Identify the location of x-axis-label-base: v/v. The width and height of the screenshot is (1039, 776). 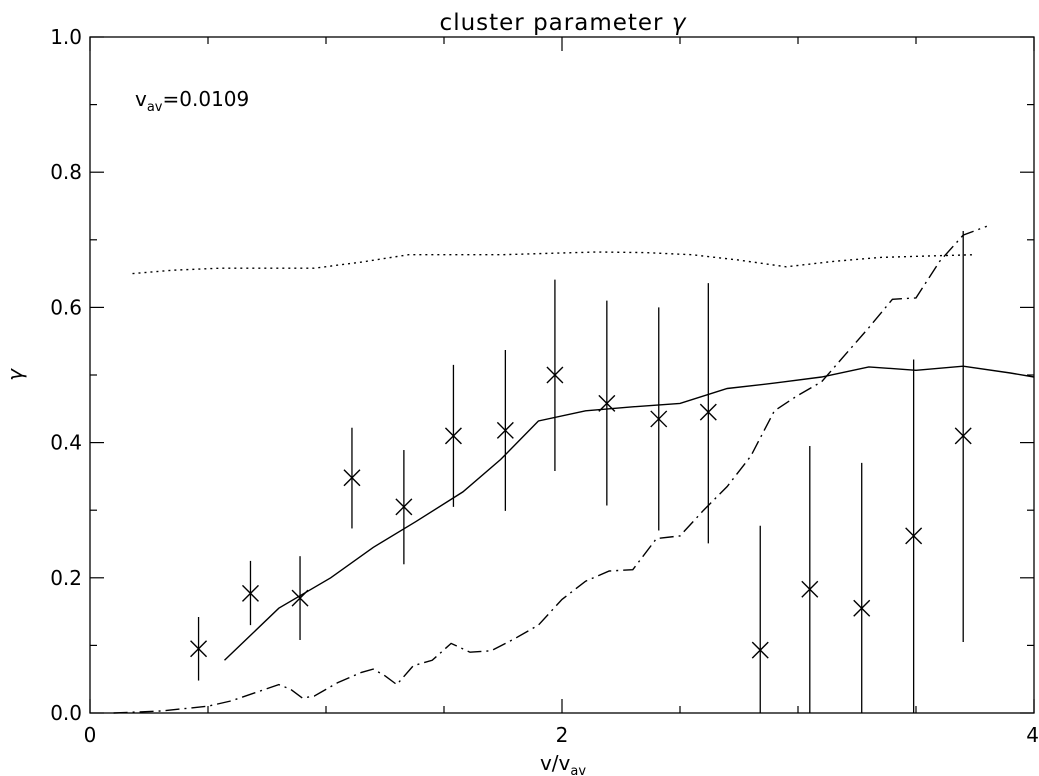
(555, 763).